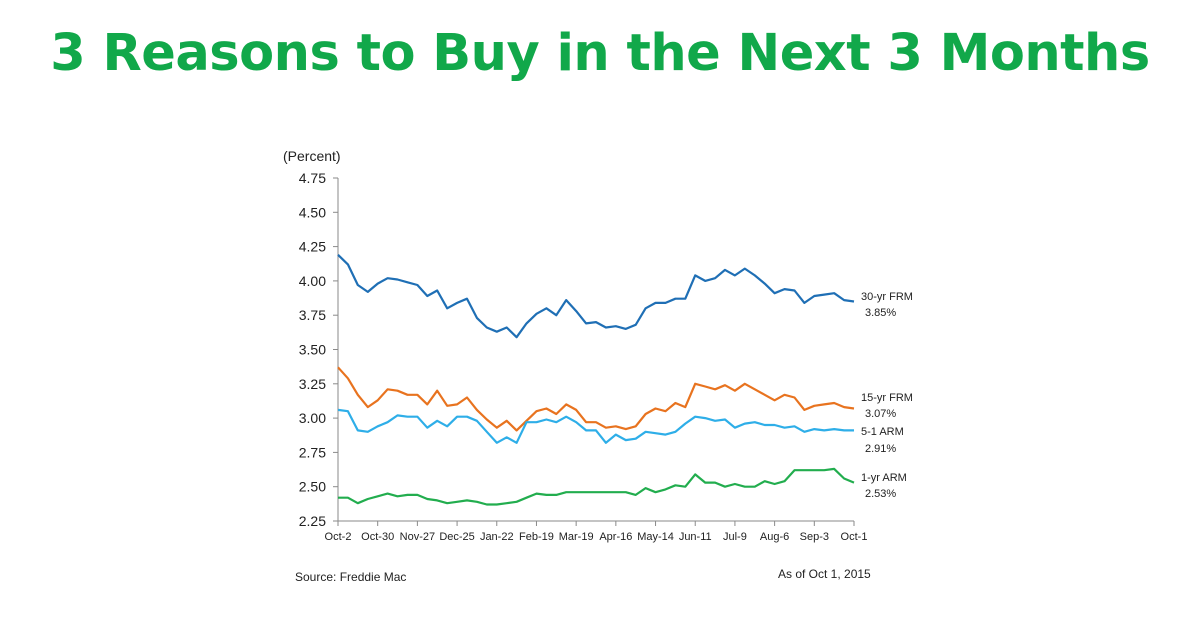  What do you see at coordinates (312, 156) in the screenshot?
I see `y-axis-label: (Percent)` at bounding box center [312, 156].